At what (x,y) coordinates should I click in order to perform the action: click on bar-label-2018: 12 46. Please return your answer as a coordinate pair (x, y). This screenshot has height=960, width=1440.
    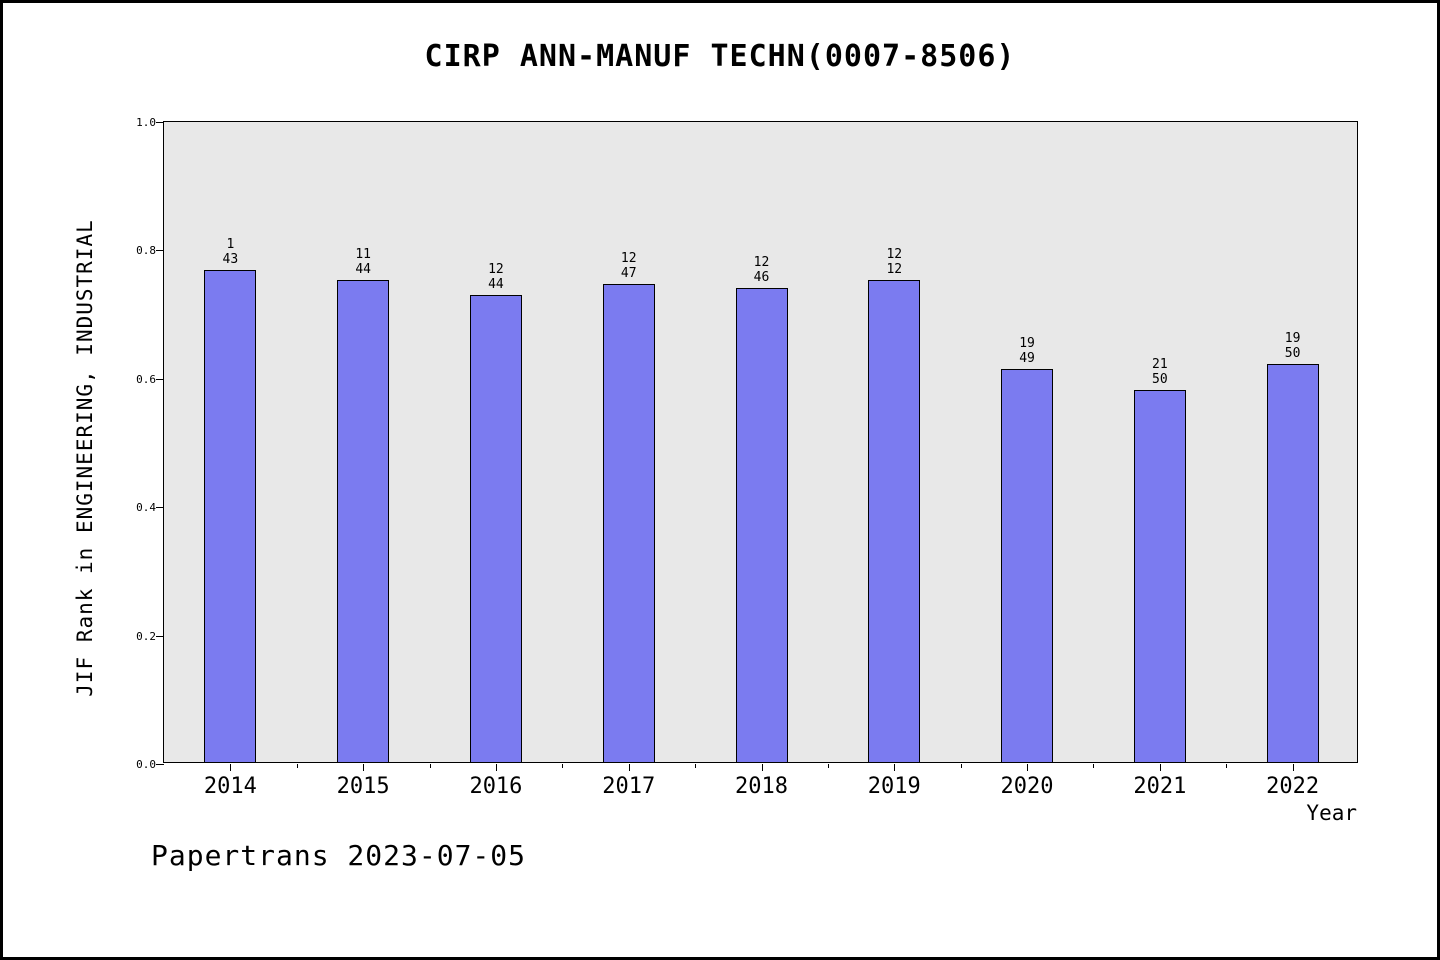
    Looking at the image, I should click on (761, 270).